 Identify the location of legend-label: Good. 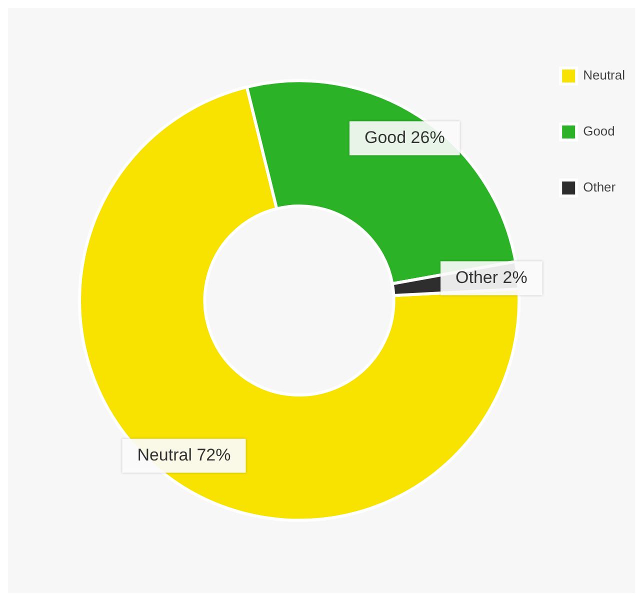
(599, 131).